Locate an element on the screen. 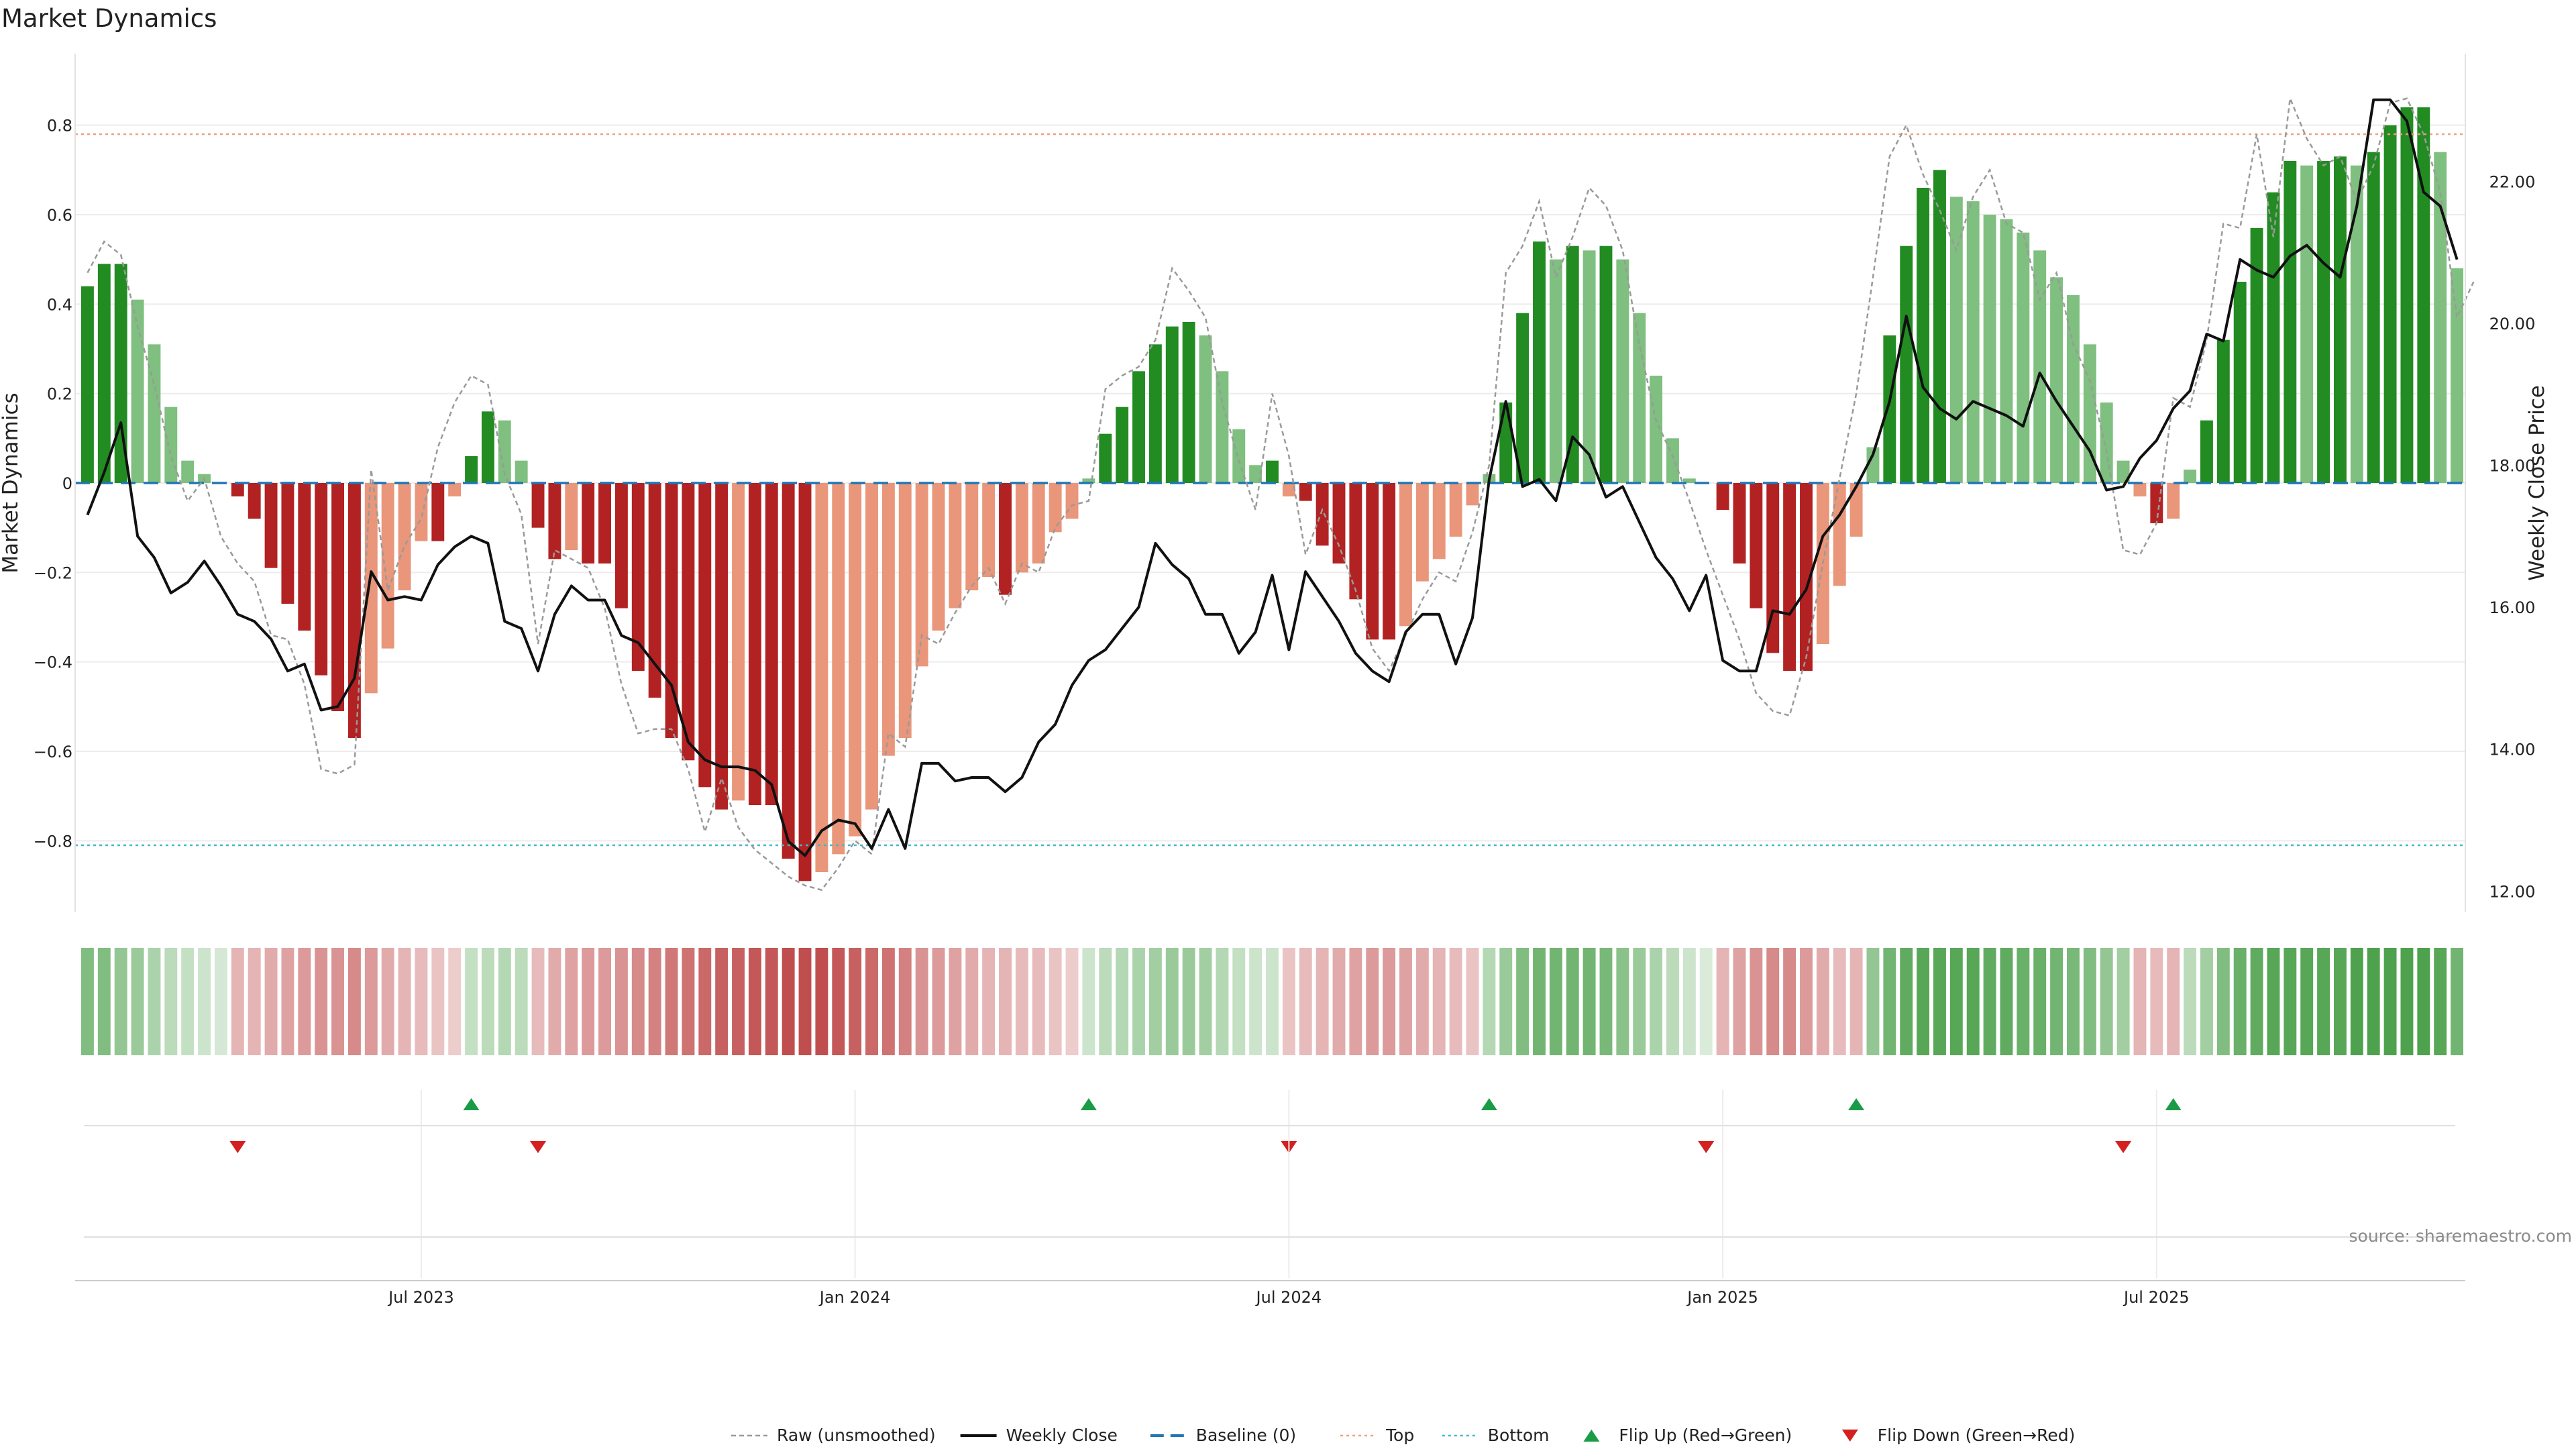 This screenshot has width=2576, height=1449. legend-swatch-flip-up is located at coordinates (1591, 1436).